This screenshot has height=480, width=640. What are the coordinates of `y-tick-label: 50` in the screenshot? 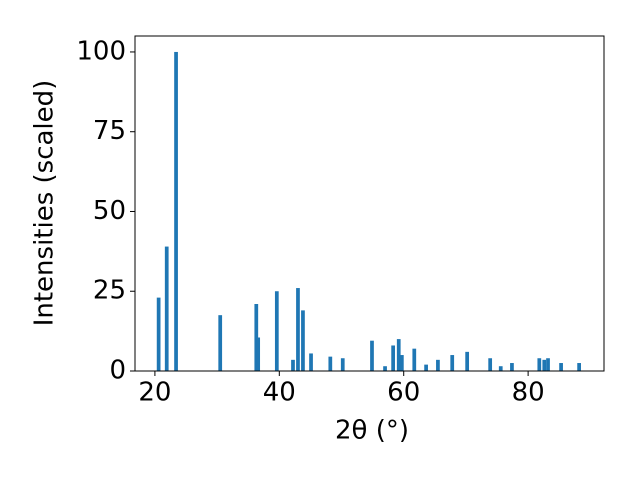 It's located at (109, 211).